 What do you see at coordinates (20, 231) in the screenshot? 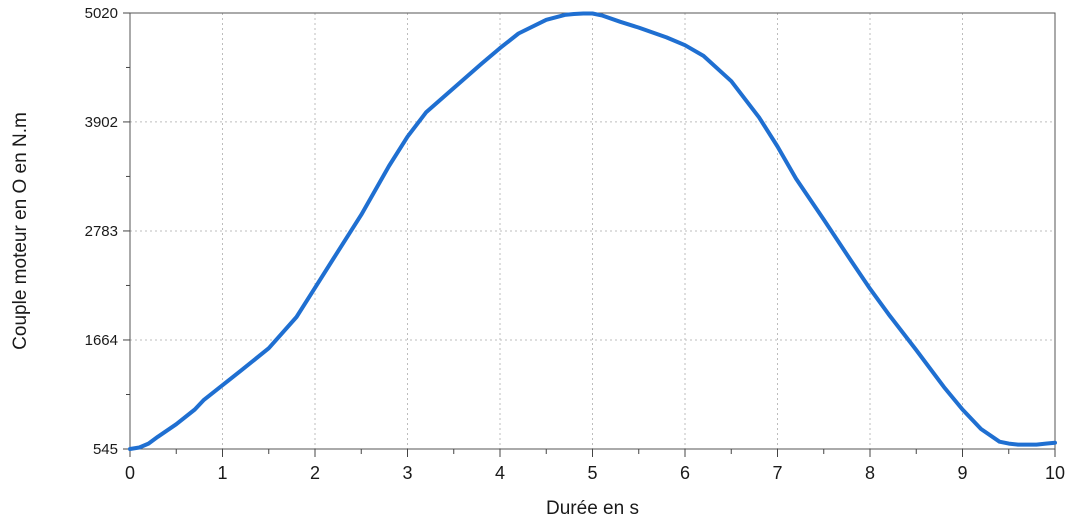
I see `y-axis-title: Couple moteur en O en N.m` at bounding box center [20, 231].